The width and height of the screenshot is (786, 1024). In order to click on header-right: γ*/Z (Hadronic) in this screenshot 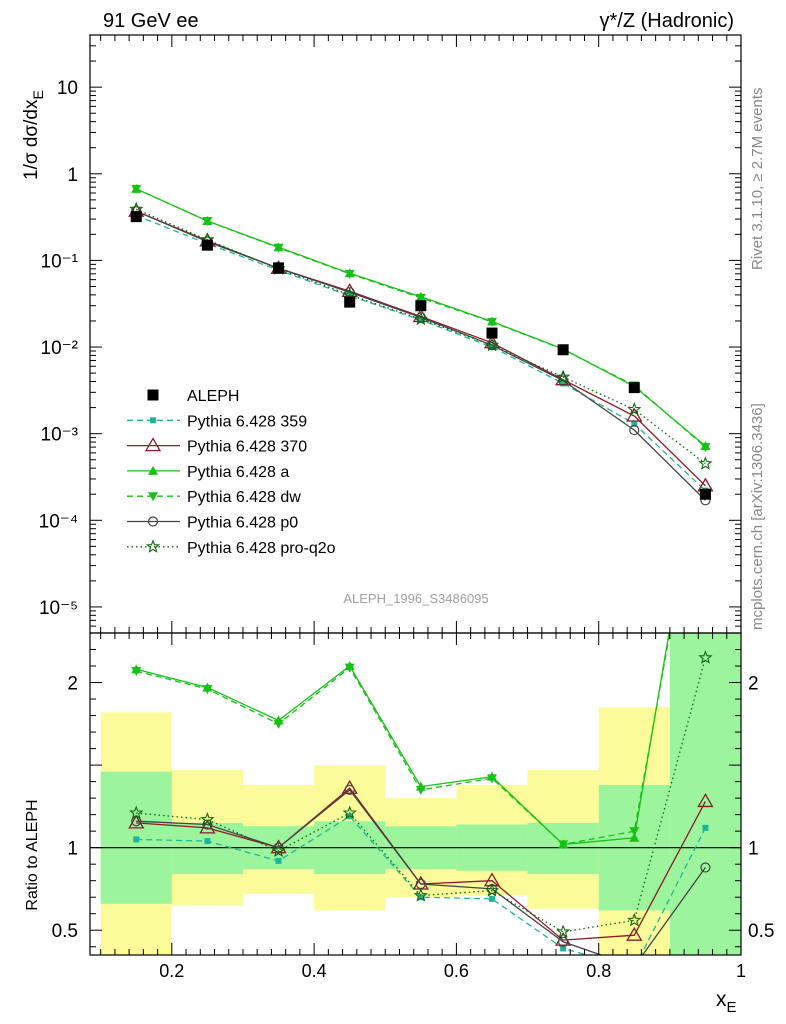, I will do `click(667, 21)`.